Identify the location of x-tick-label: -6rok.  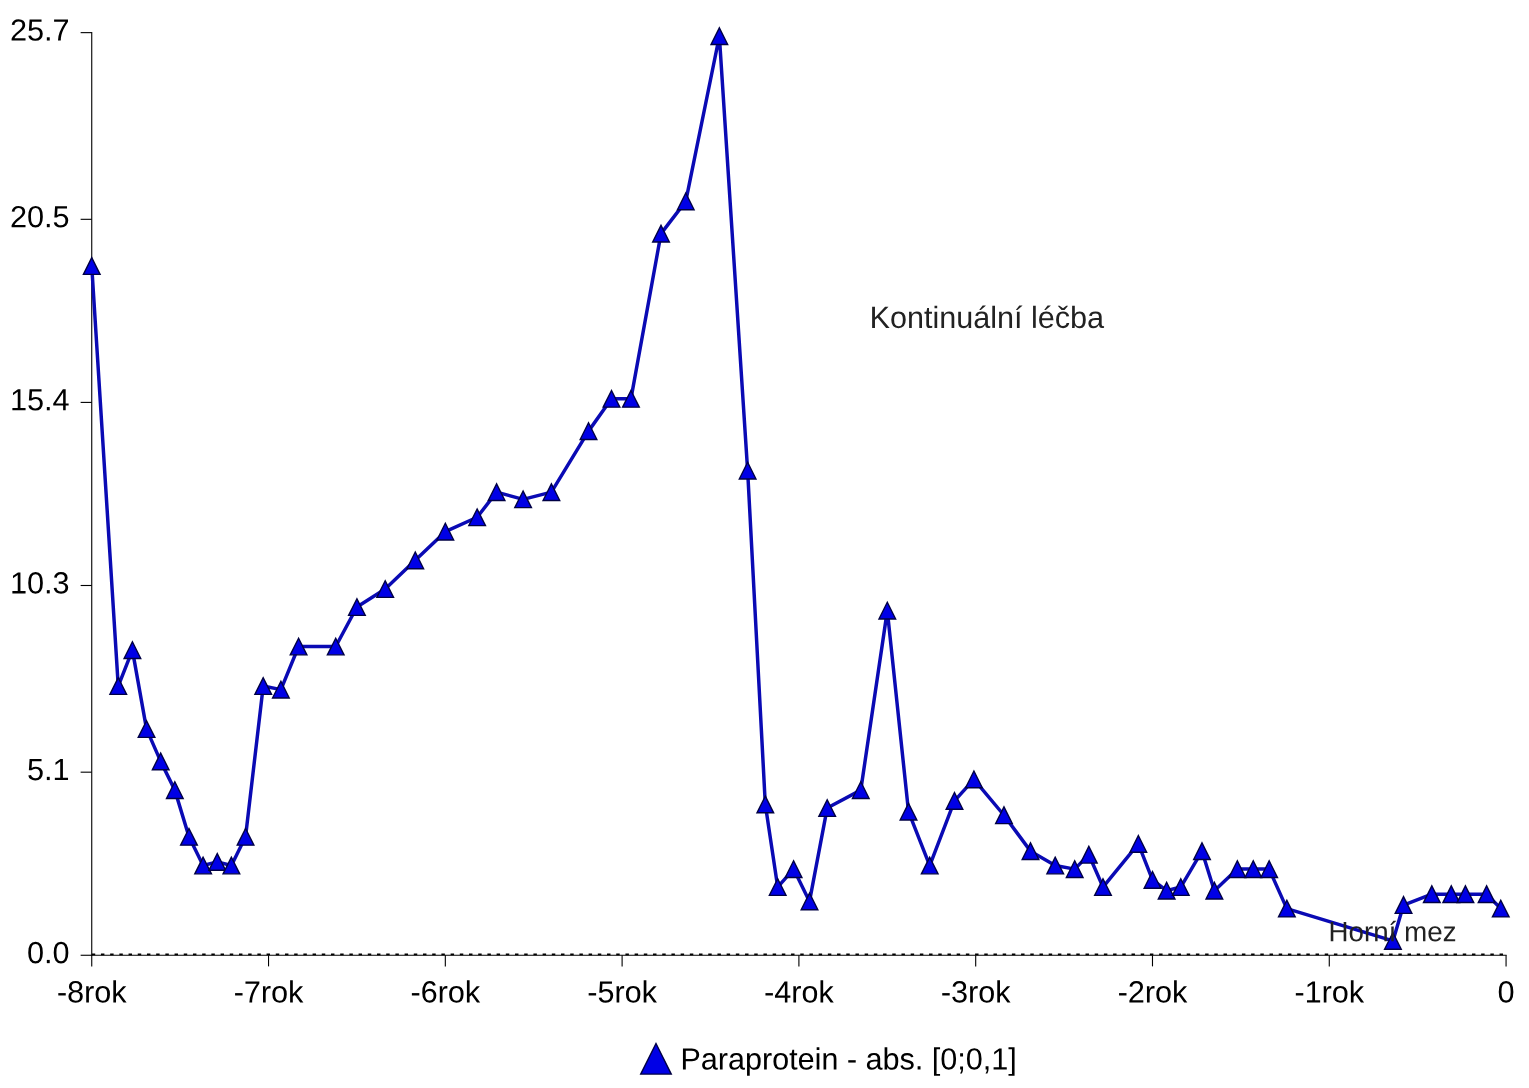
(446, 991).